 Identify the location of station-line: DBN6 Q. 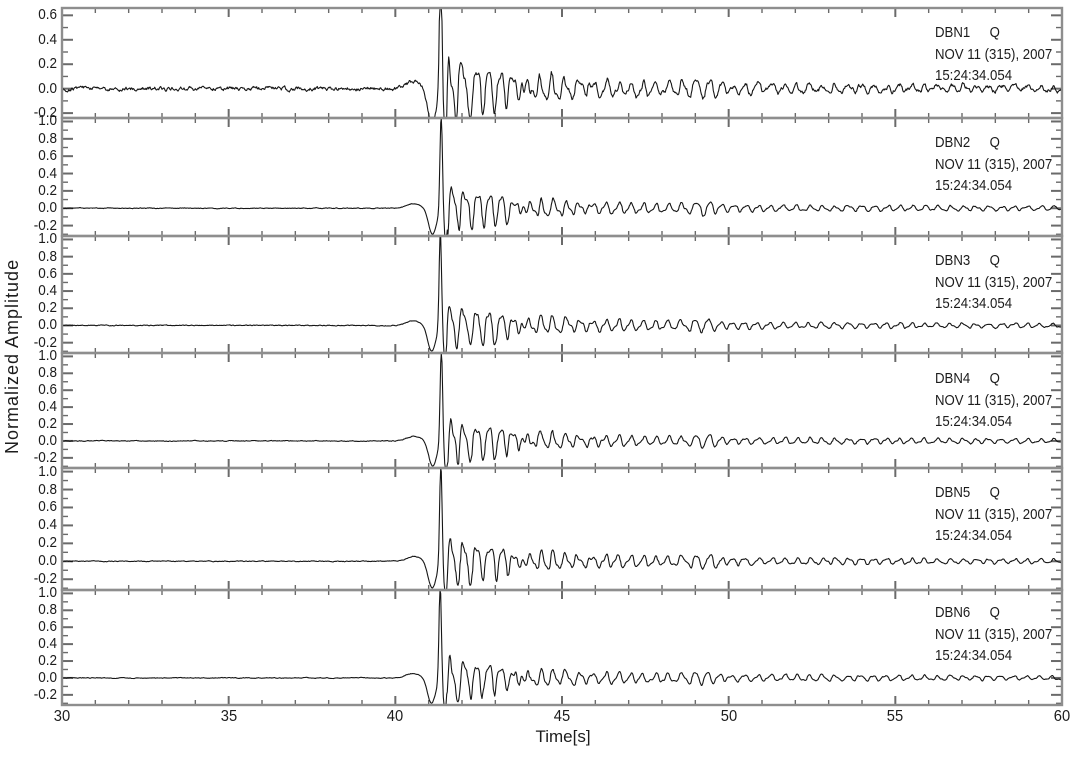
(993, 613).